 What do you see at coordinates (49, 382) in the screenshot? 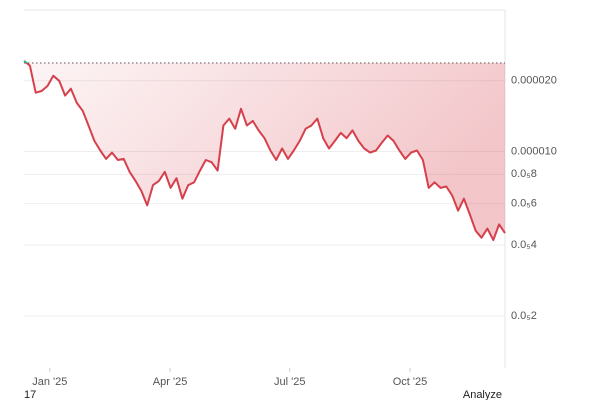
I see `x-tick-label: Jan '25` at bounding box center [49, 382].